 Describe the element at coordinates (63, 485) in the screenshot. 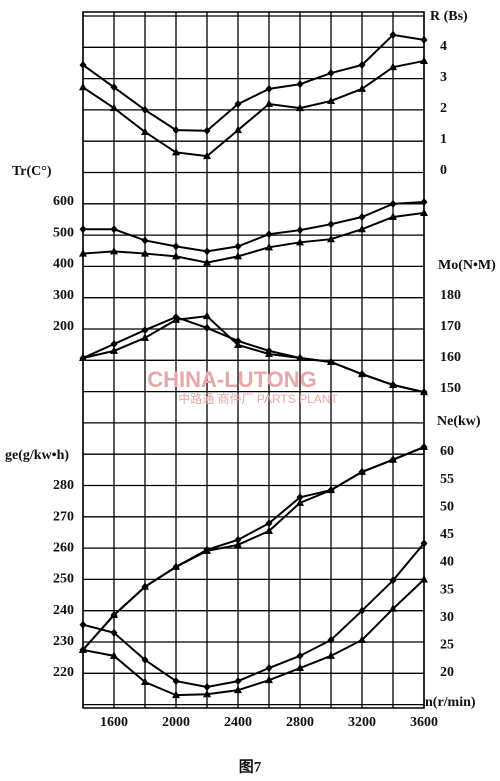

I see `y-tick-label: 280` at that location.